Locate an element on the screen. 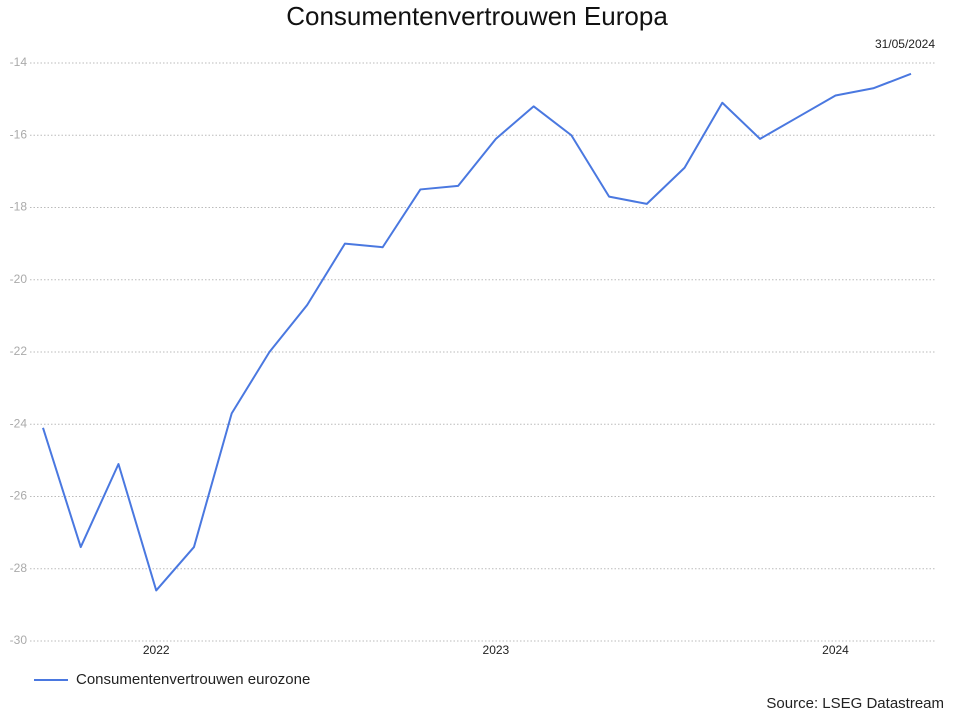 The width and height of the screenshot is (954, 713). chart-title: Consumentenvertrouwen Europa is located at coordinates (477, 16).